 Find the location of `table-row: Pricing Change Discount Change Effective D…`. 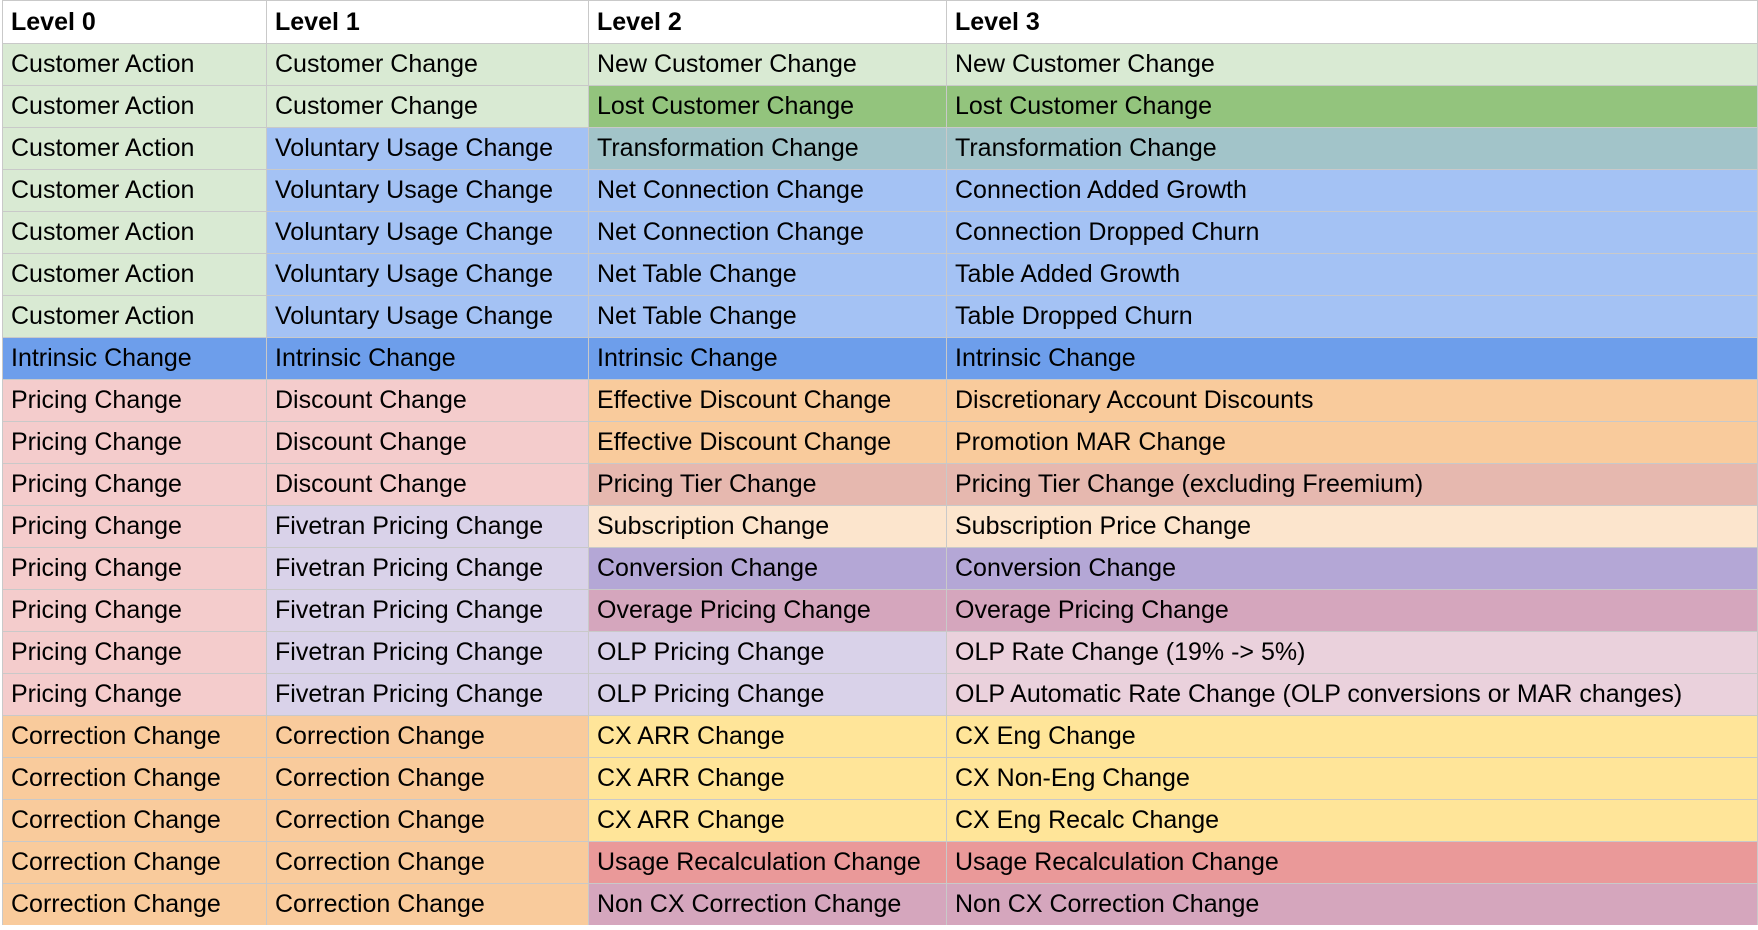

table-row: Pricing Change Discount Change Effective D… is located at coordinates (880, 442).